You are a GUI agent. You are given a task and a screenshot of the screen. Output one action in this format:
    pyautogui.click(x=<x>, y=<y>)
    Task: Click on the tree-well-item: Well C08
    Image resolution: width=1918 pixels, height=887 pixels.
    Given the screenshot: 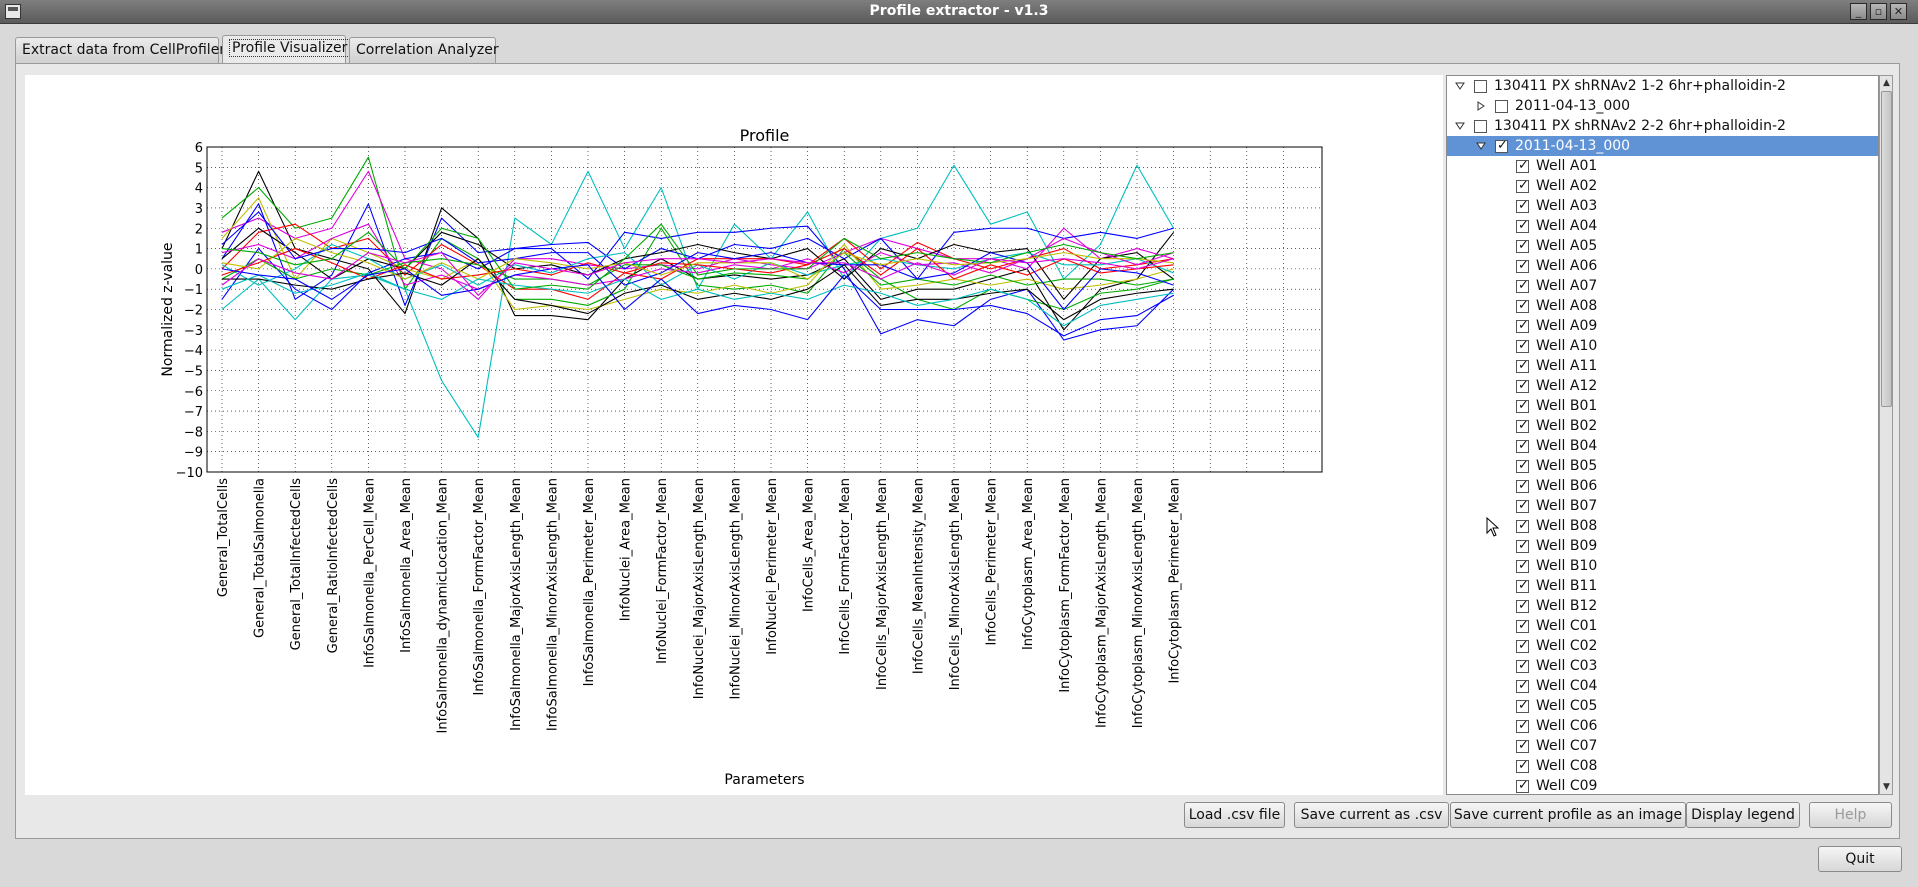 What is the action you would take?
    pyautogui.click(x=1662, y=766)
    